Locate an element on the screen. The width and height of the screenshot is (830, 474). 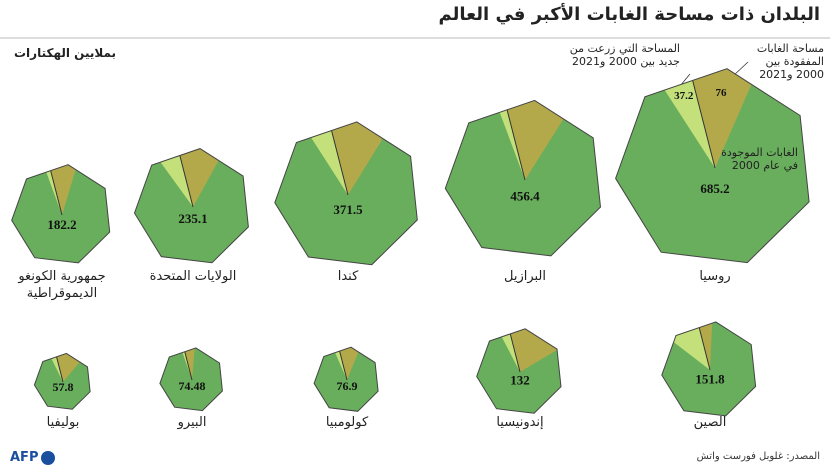
country-shape: 685.2 76 37.2 is located at coordinates (712, 166).